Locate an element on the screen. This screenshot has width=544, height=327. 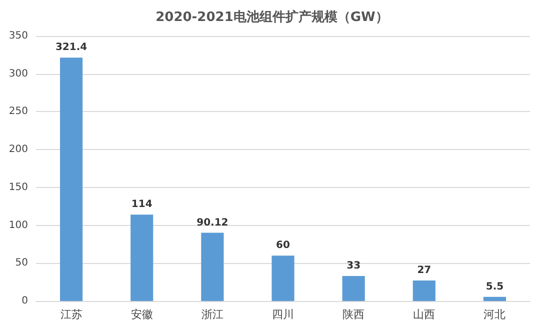
x-tick-label: 四川 is located at coordinates (283, 314).